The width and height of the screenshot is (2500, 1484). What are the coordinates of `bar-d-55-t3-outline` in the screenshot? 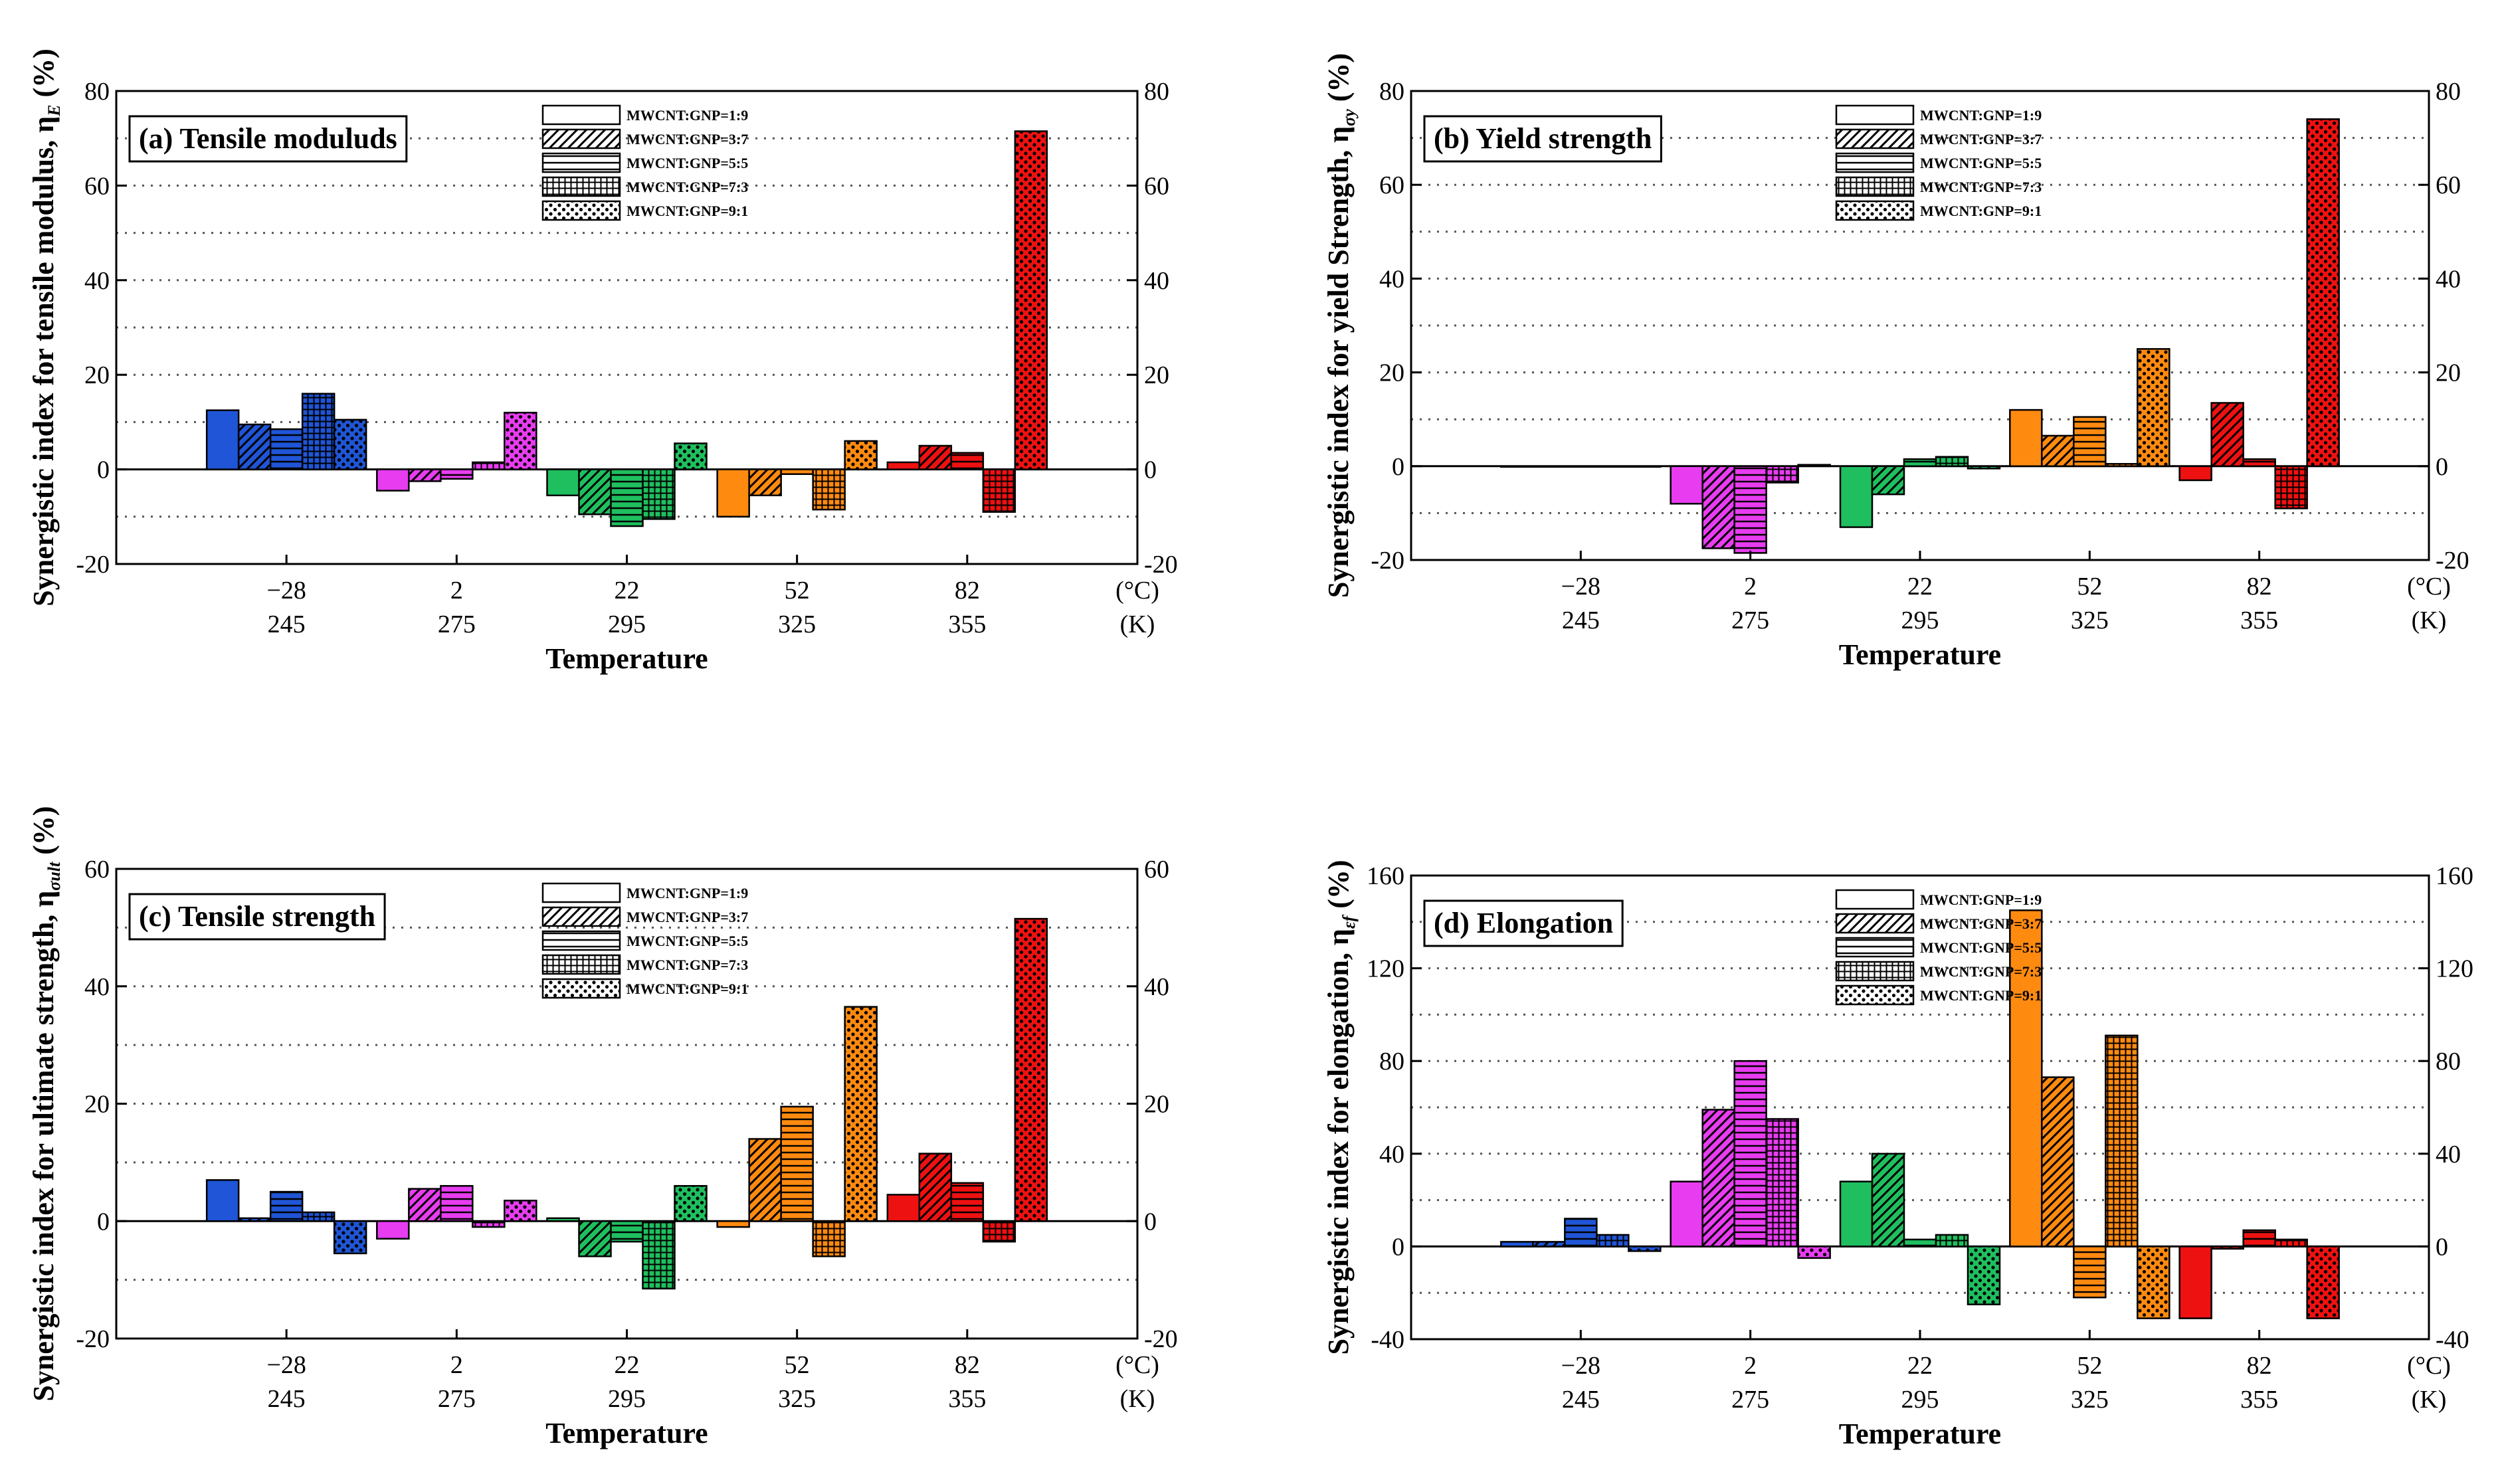 It's located at (2090, 1273).